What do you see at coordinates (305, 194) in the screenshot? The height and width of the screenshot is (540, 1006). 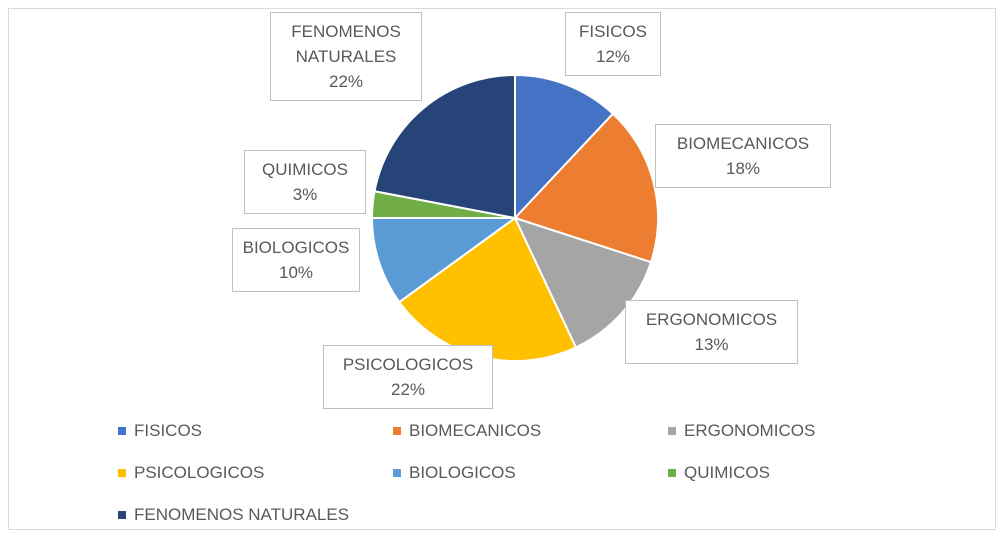 I see `label-value: 3%` at bounding box center [305, 194].